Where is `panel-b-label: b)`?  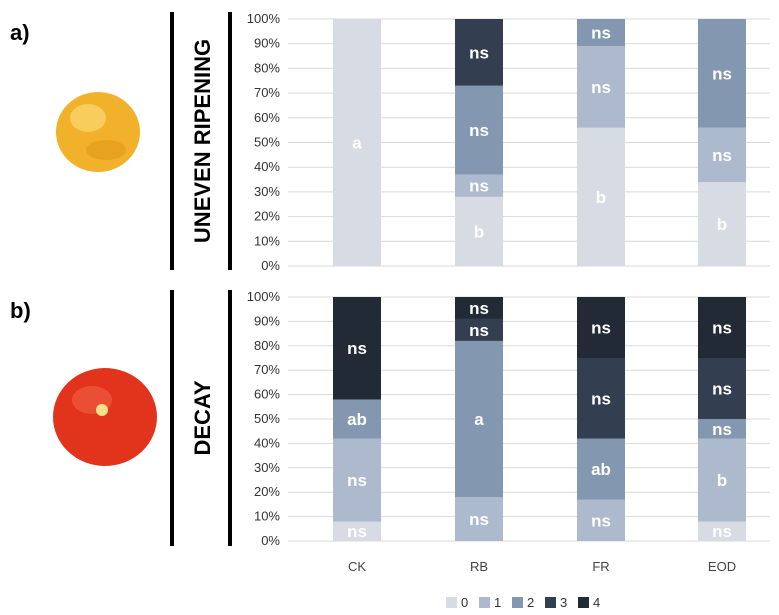 panel-b-label: b) is located at coordinates (20, 310).